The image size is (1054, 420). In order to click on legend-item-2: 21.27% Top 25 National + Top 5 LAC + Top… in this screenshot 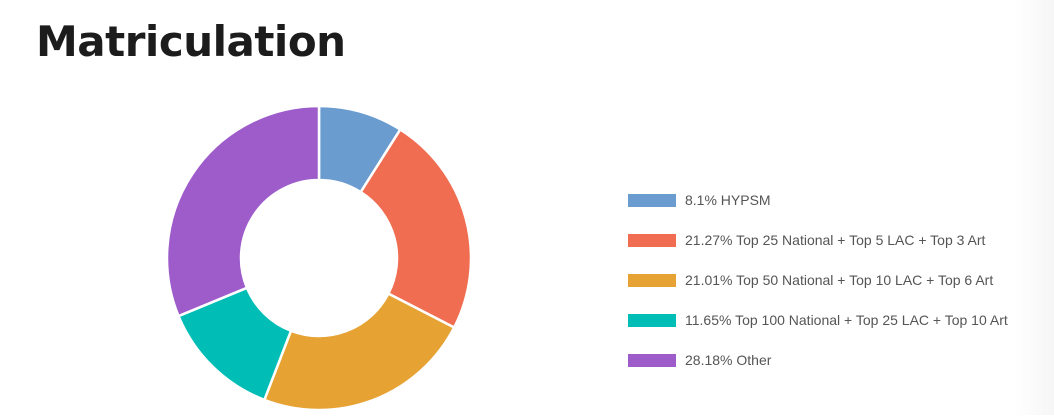, I will do `click(818, 240)`.